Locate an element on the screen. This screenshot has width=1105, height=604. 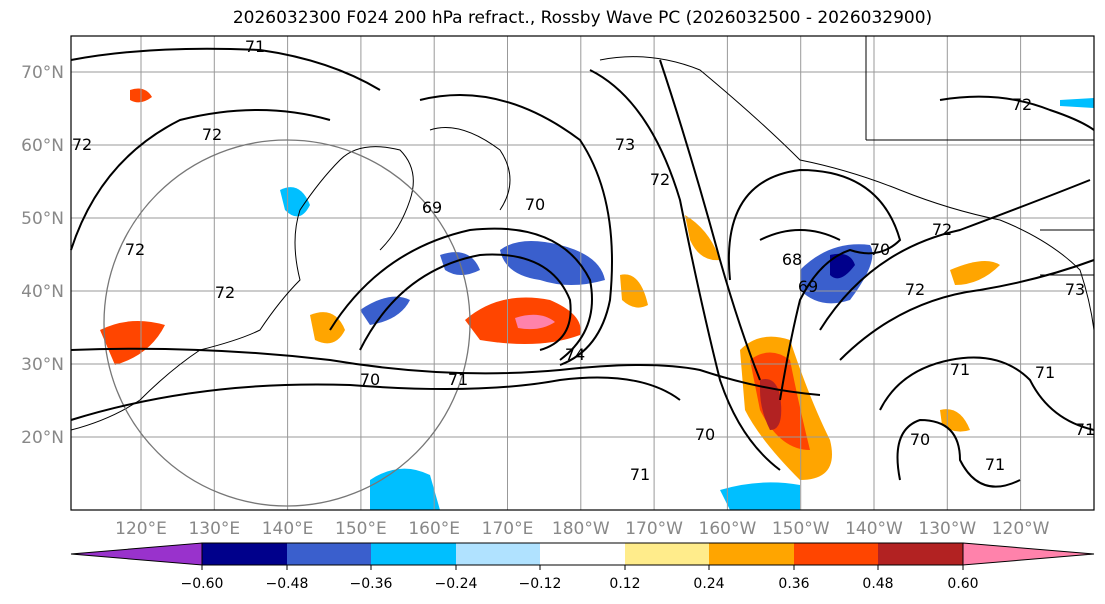
lon-label: 120°W is located at coordinates (1021, 529).